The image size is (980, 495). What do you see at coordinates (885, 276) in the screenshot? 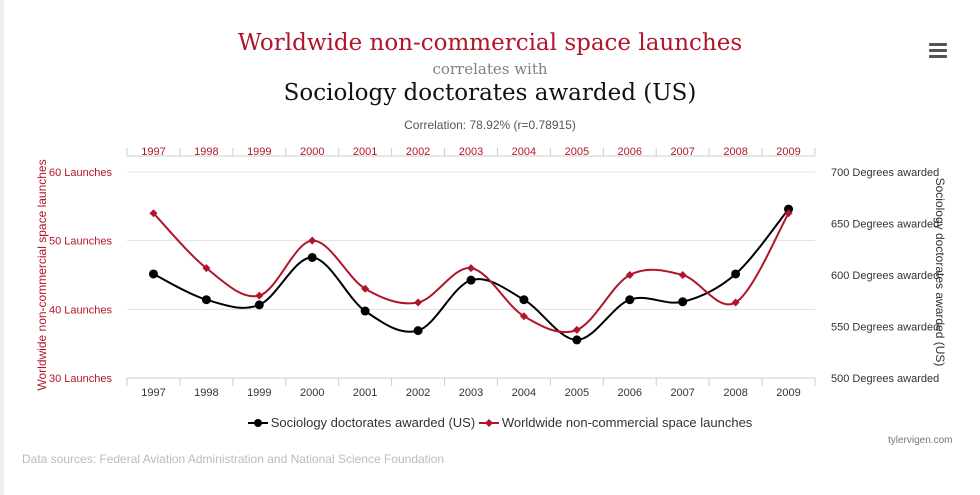
I see `right-y-tick-label: 600 Degrees awarded` at bounding box center [885, 276].